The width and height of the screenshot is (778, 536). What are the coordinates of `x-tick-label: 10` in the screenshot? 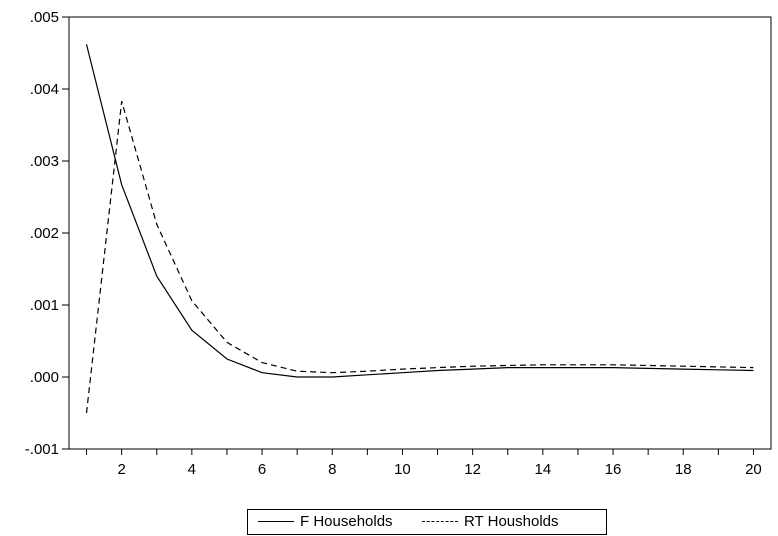 It's located at (402, 469).